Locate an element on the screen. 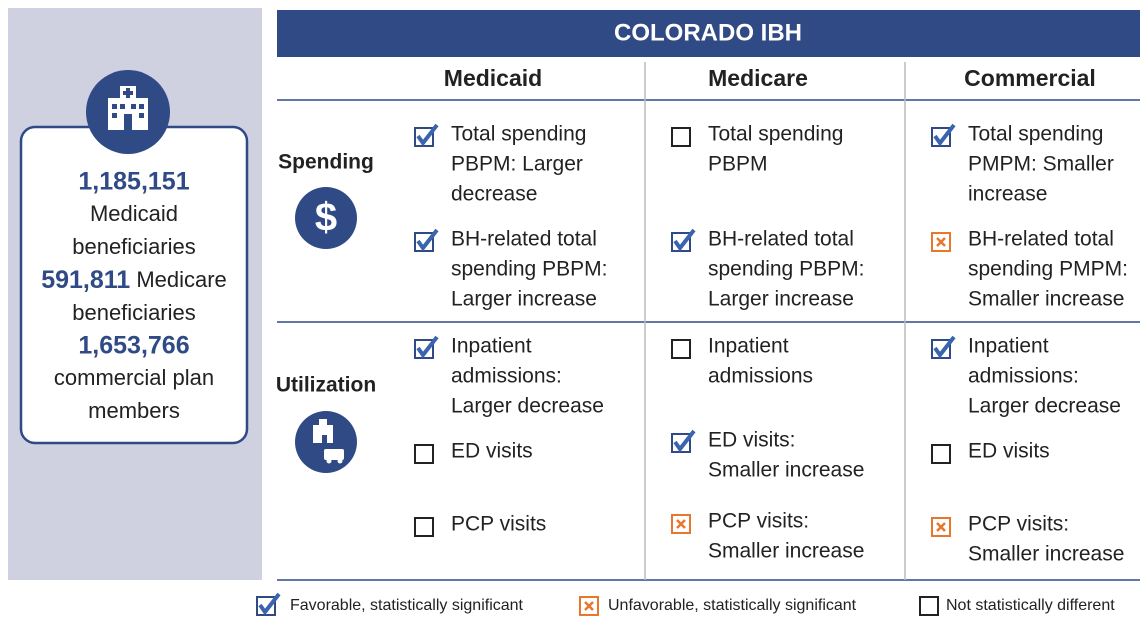 This screenshot has width=1140, height=622. stat-line: 591,811 Medicare is located at coordinates (134, 280).